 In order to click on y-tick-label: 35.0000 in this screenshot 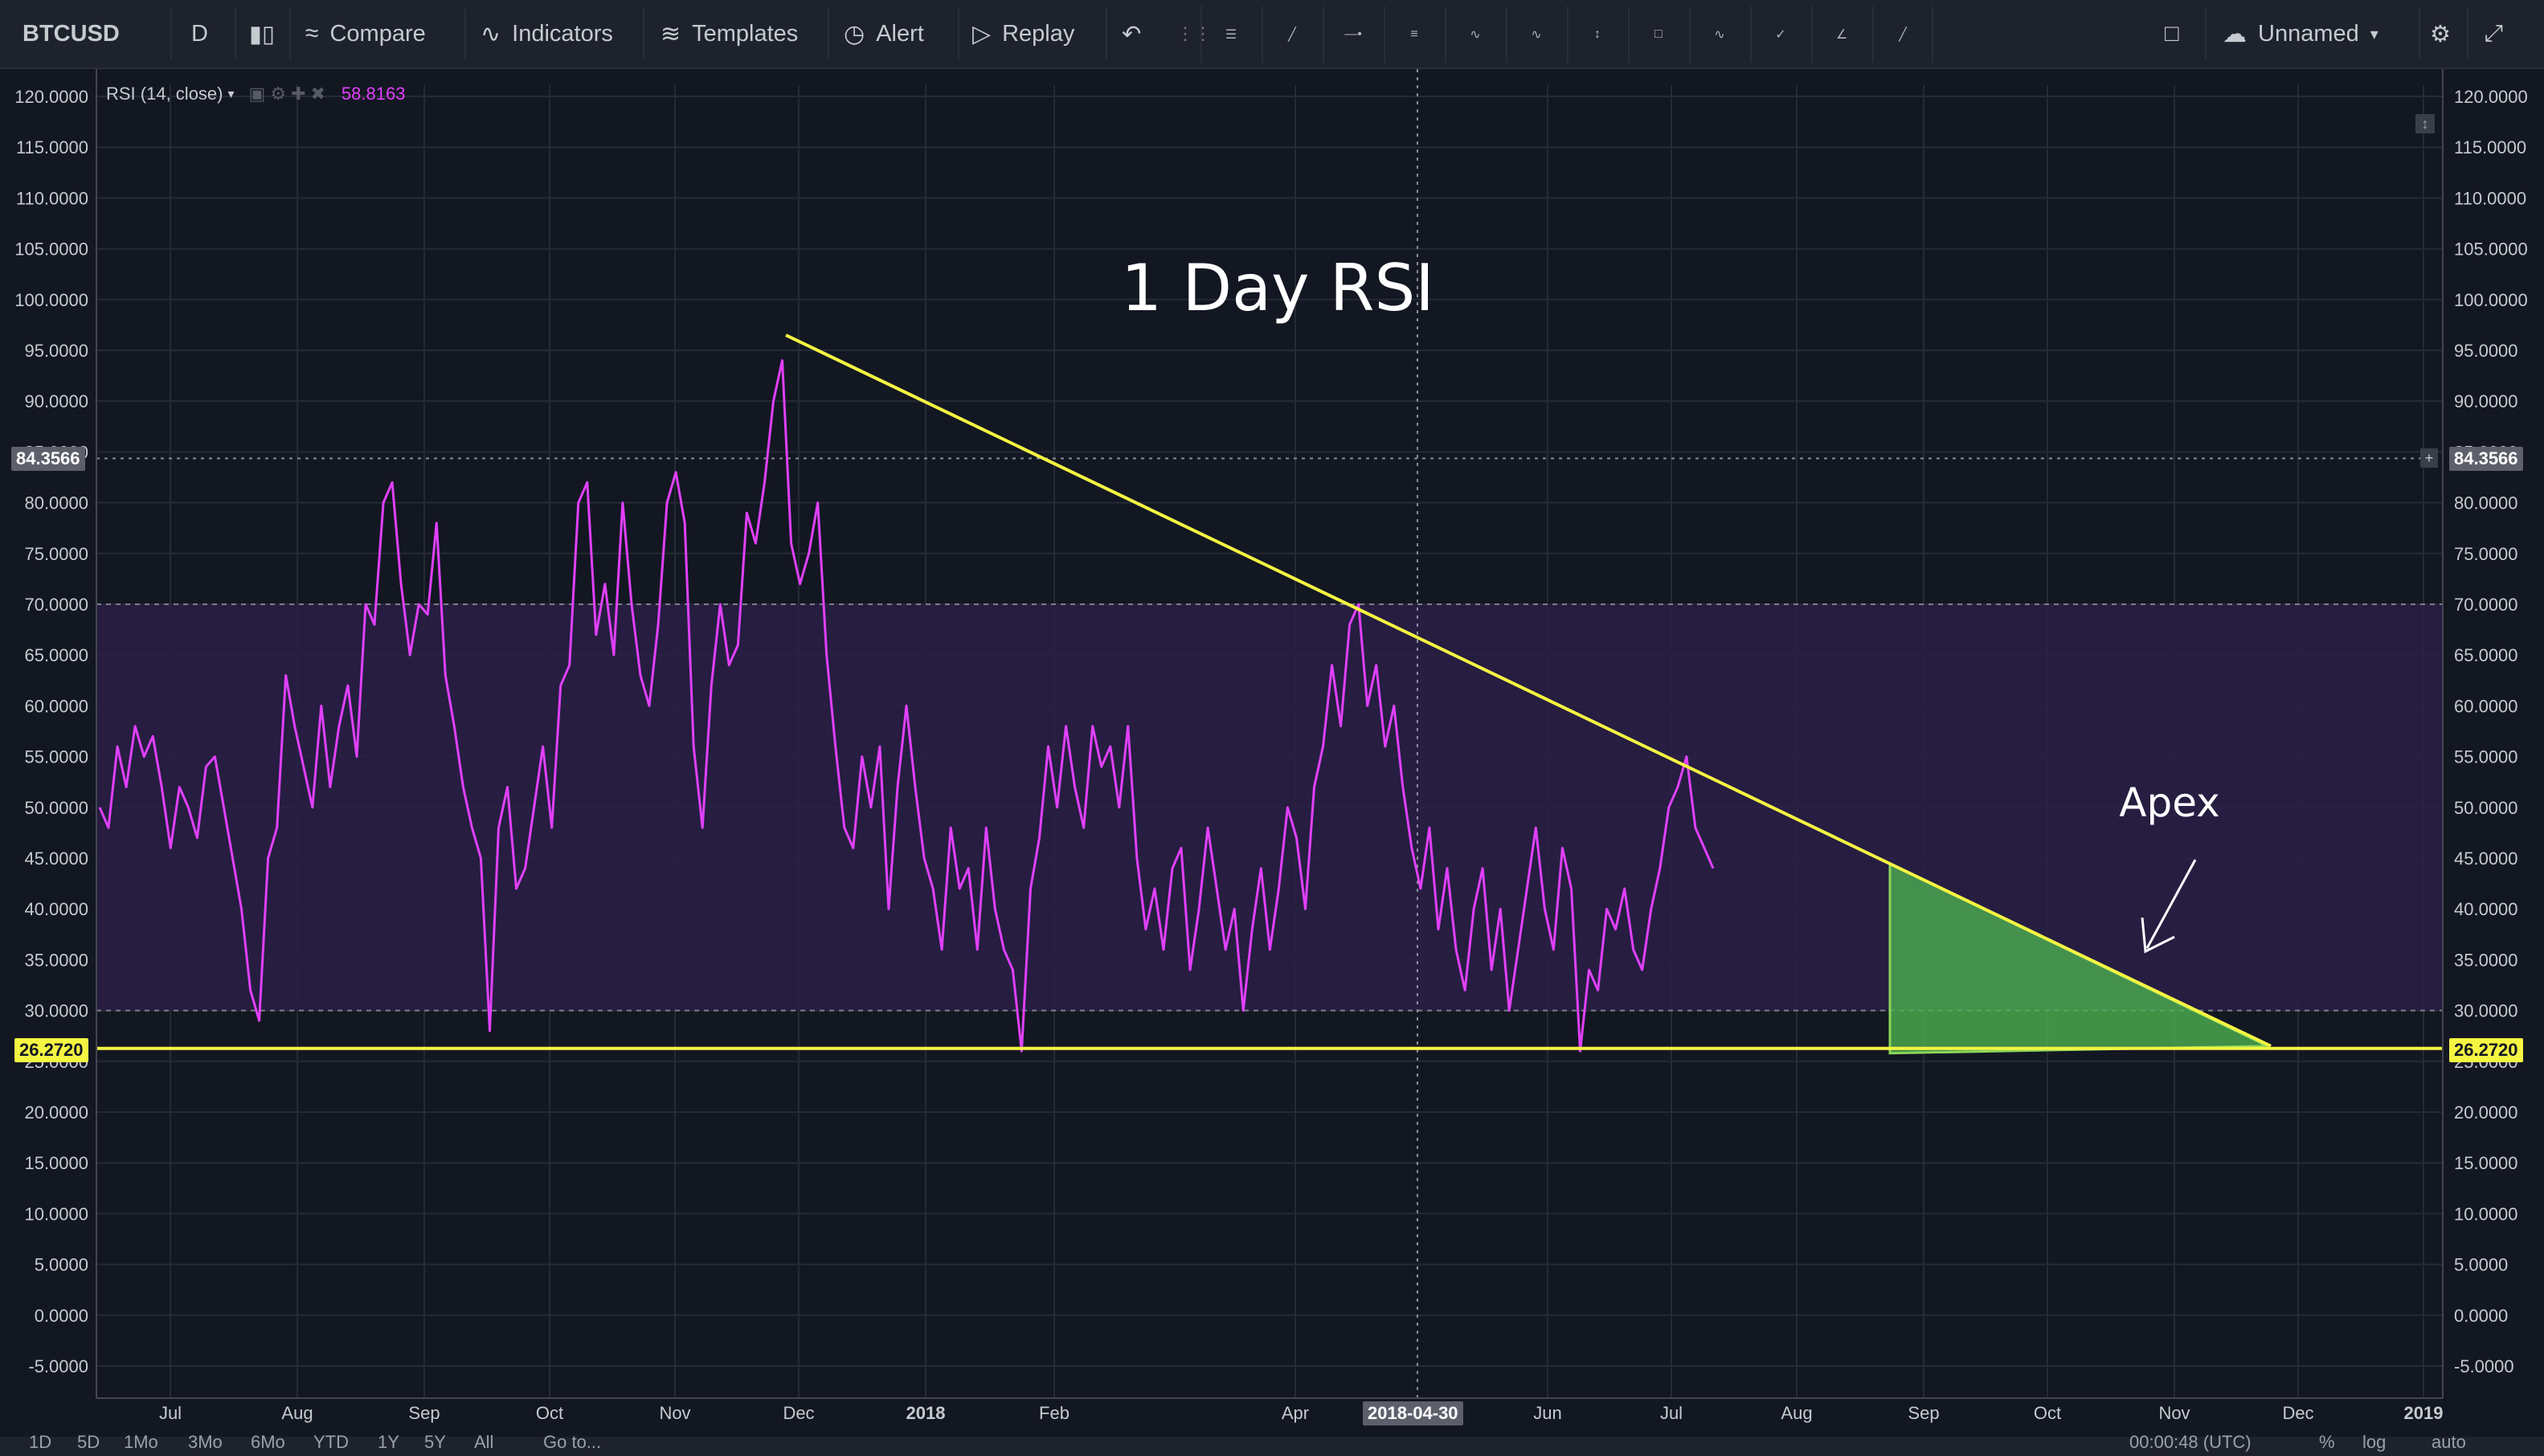, I will do `click(56, 960)`.